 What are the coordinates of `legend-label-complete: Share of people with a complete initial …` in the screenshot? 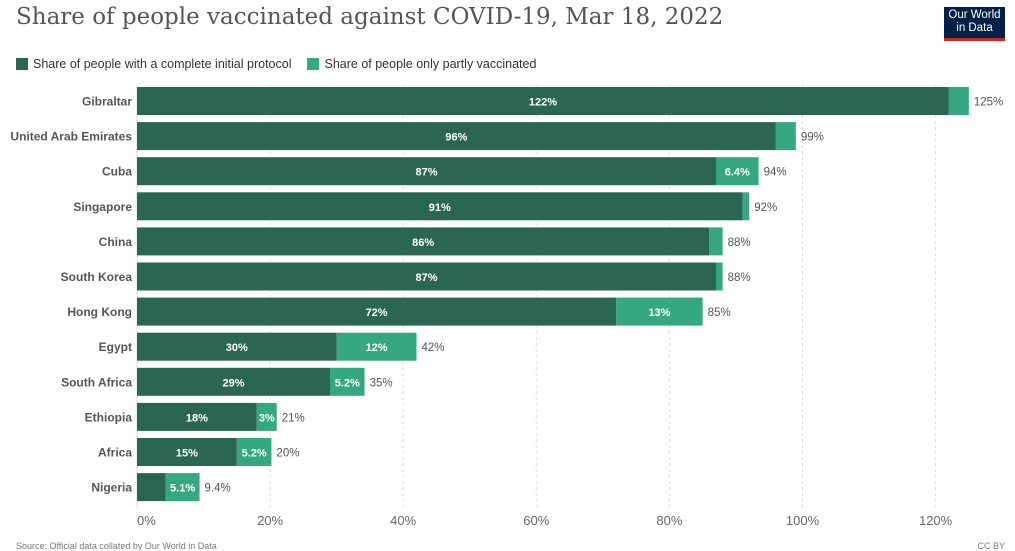 It's located at (162, 64).